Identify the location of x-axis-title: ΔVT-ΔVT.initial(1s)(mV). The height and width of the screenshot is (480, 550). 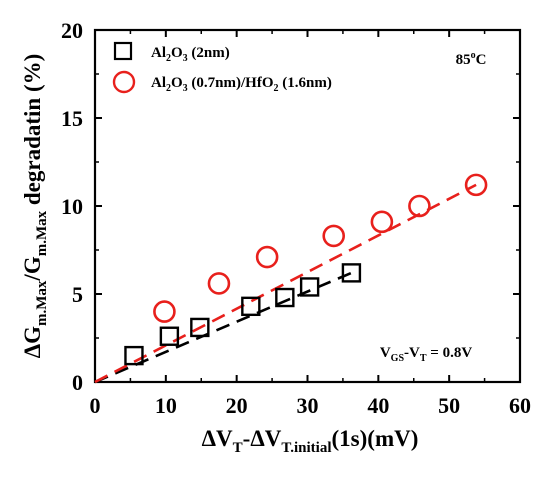
(310, 441).